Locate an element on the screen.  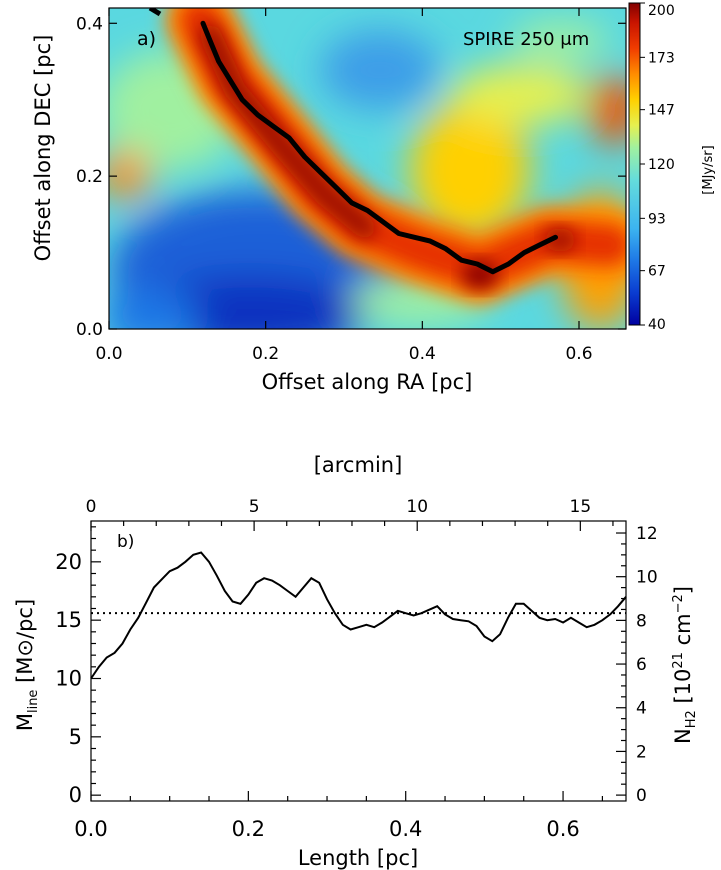
map-y-axis-label: Offset along DEC [pc] is located at coordinates (43, 148).